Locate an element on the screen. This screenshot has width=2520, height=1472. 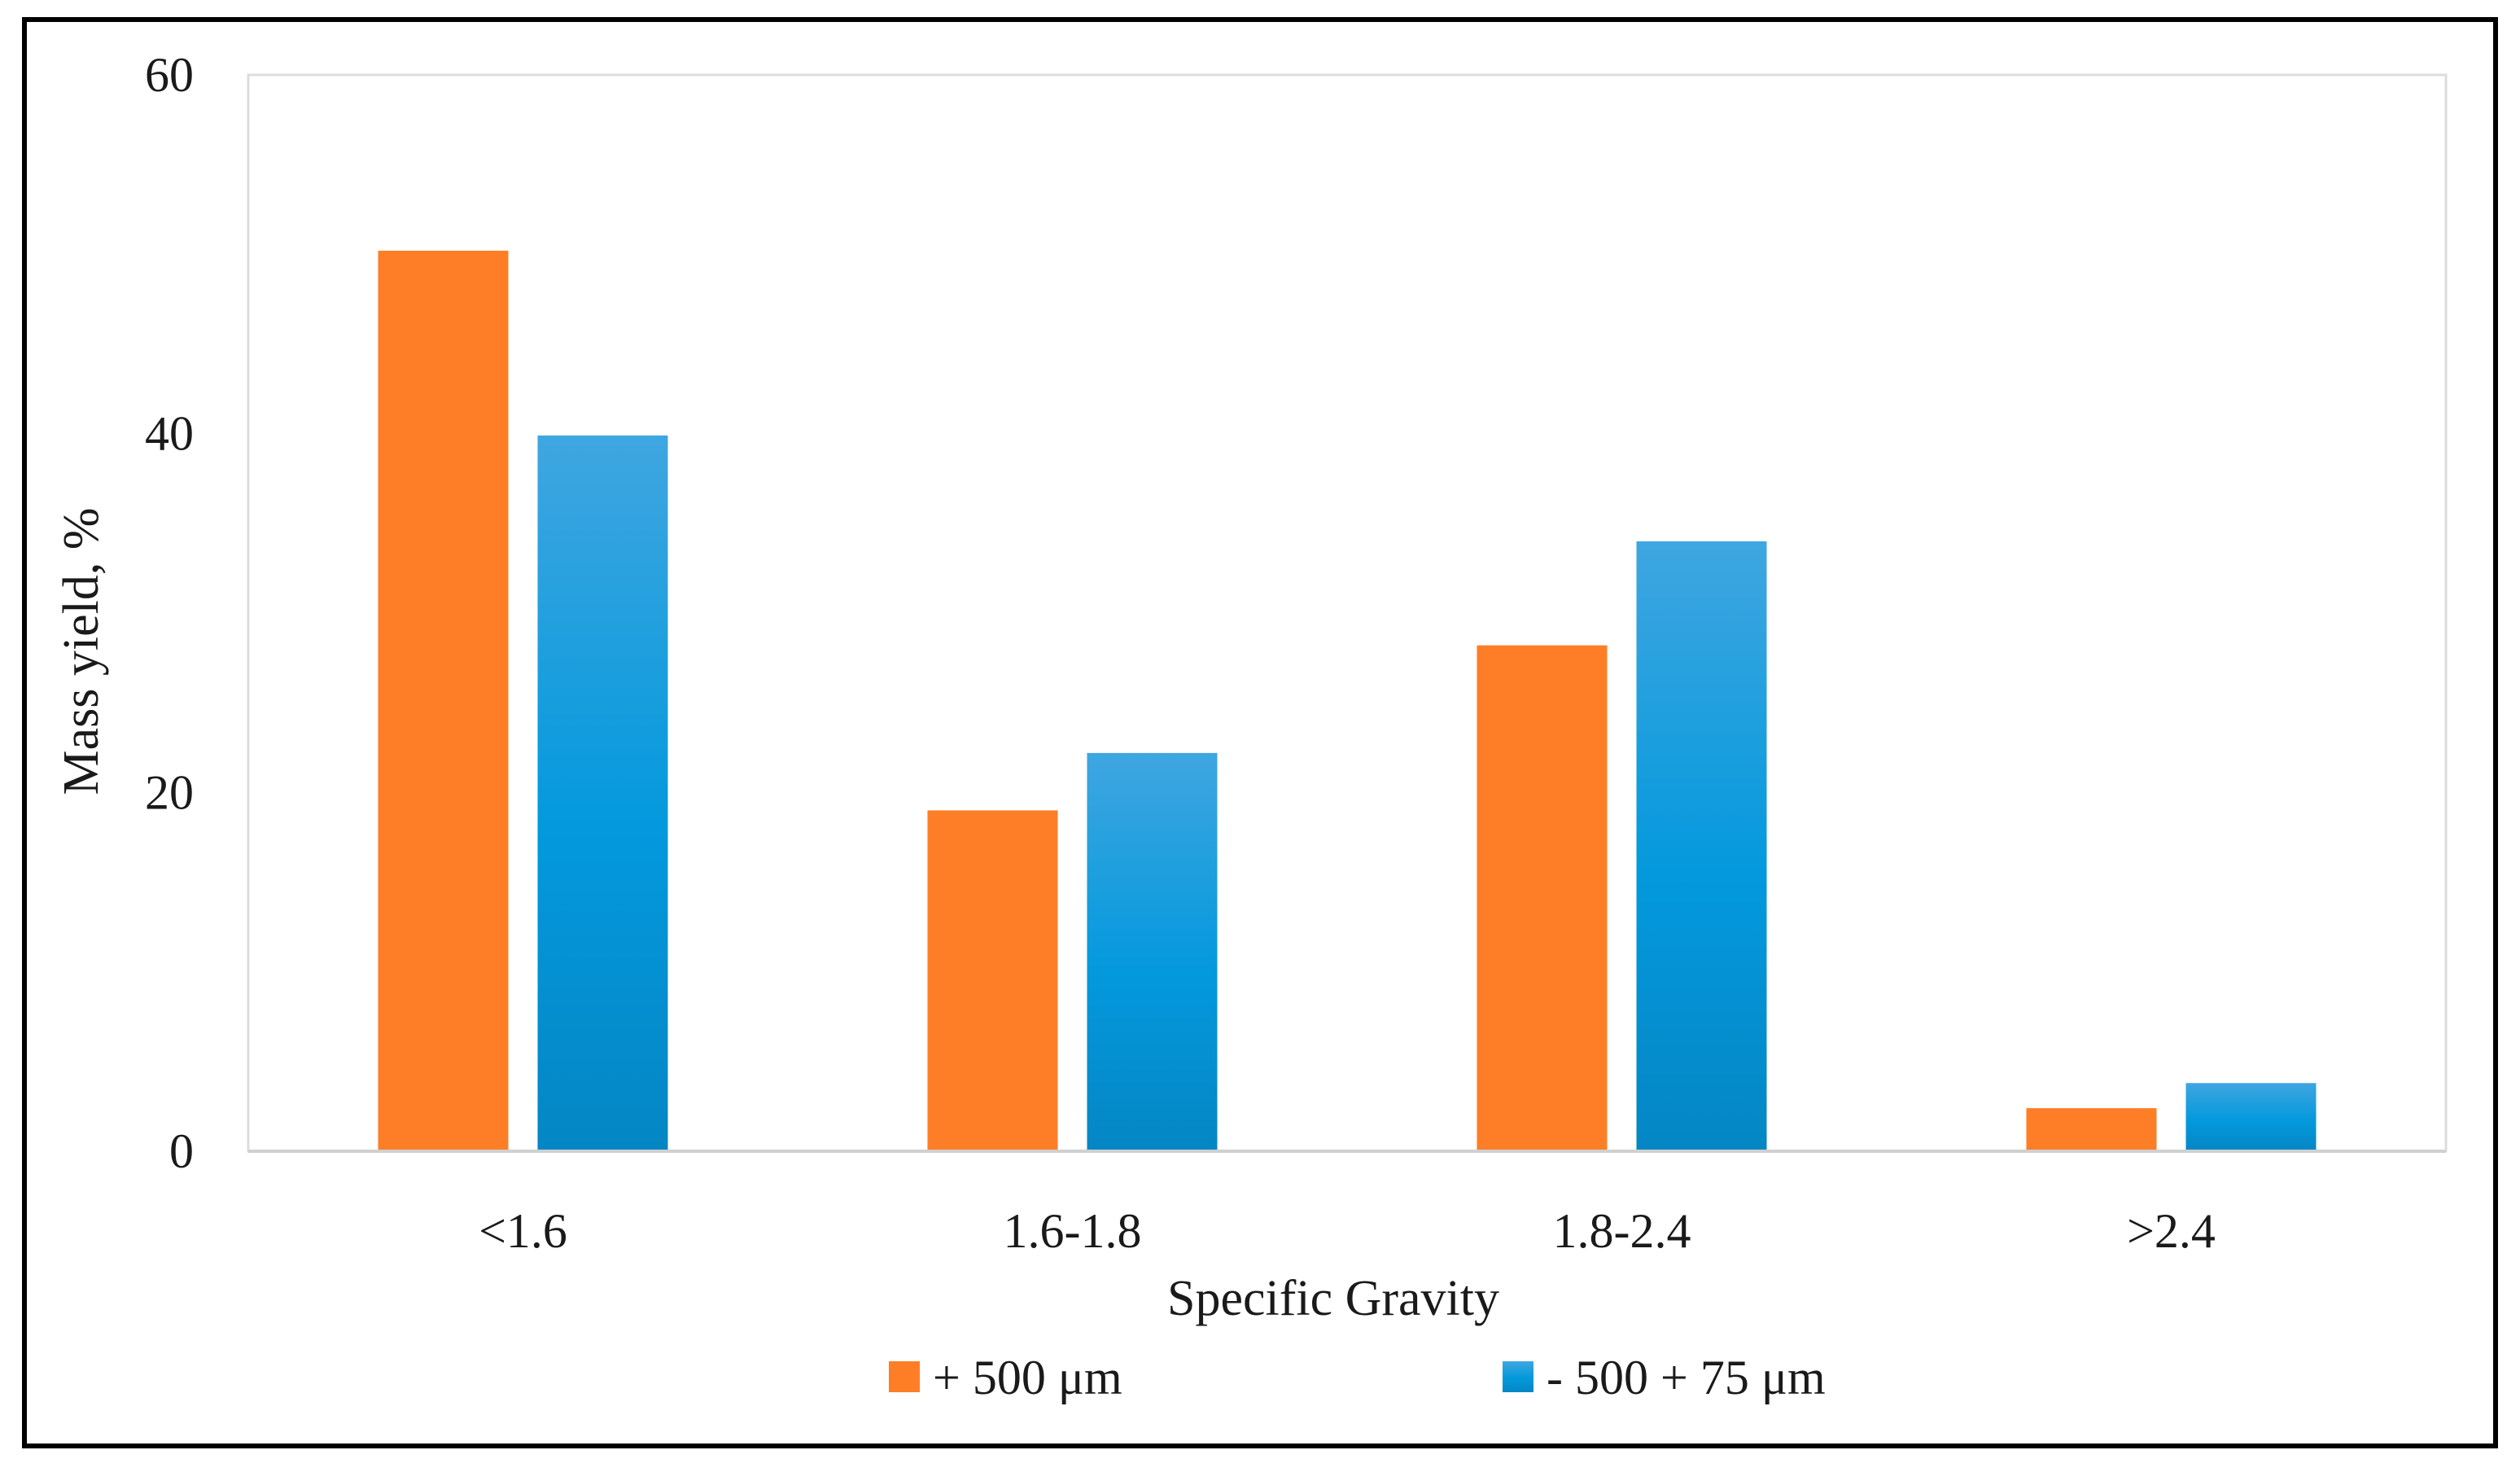
x-tick-labels: <1.6 1.6-1.8 1.8-2.4 >2.4 is located at coordinates (1347, 1231).